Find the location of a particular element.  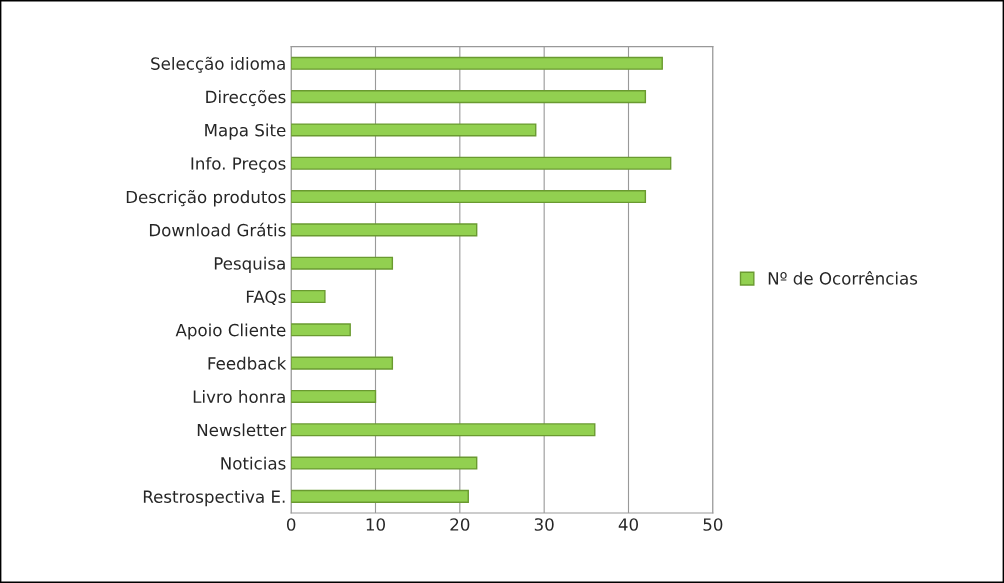

y-tick-label: FAQs is located at coordinates (266, 297).